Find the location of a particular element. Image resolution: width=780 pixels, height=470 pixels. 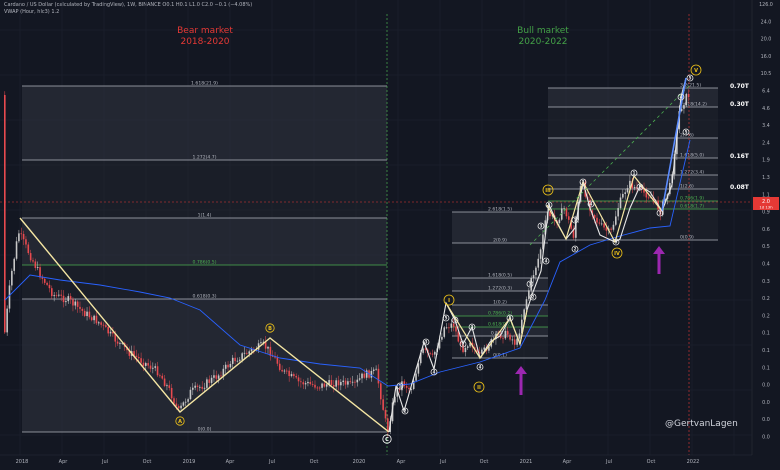

wave-label-c-ring is located at coordinates (387, 439).